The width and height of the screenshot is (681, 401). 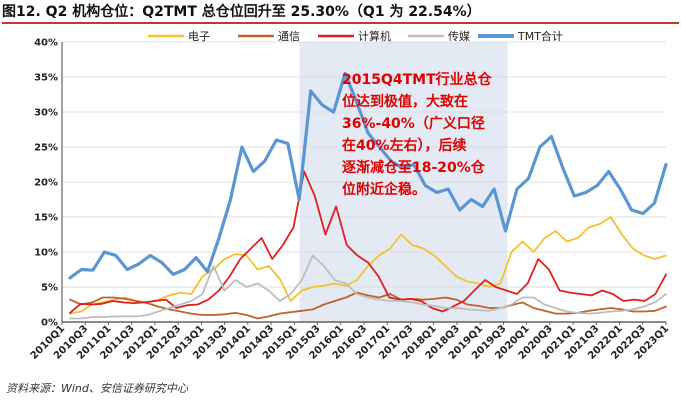 What do you see at coordinates (46, 253) in the screenshot?
I see `y-tick-label: 10%` at bounding box center [46, 253].